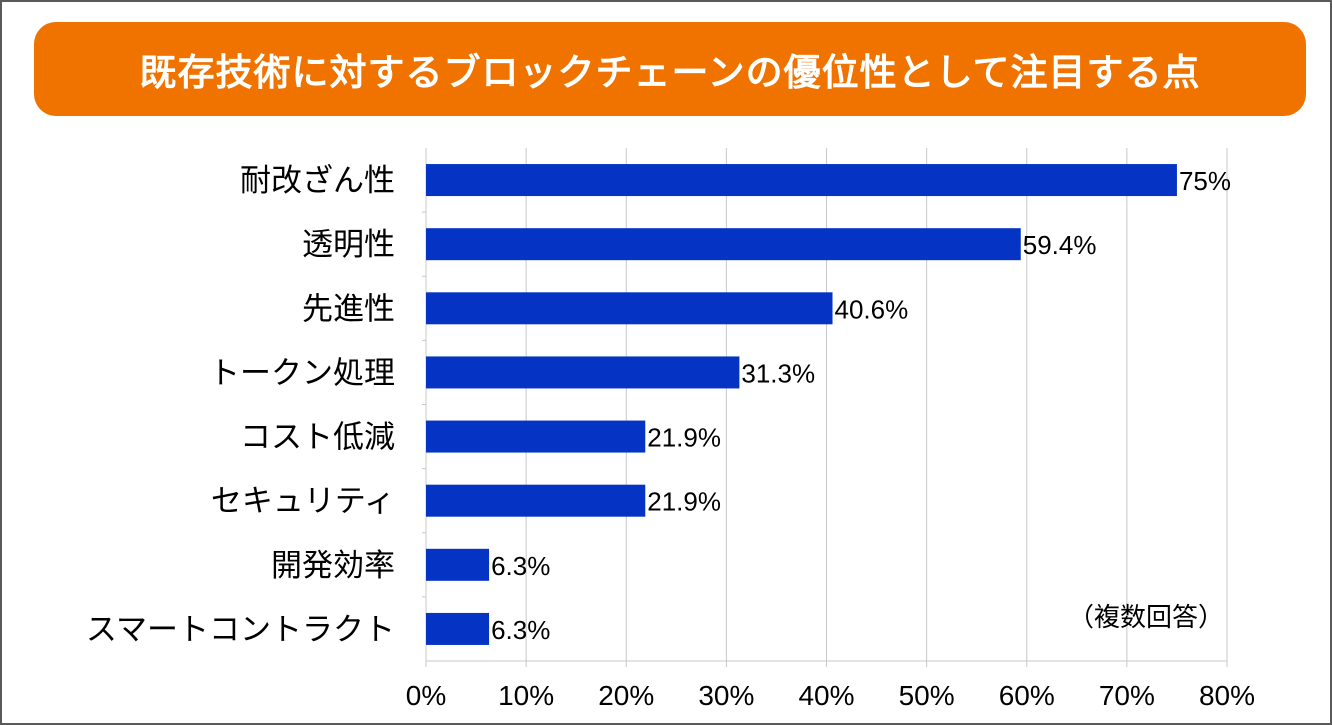  What do you see at coordinates (526, 695) in the screenshot?
I see `x-tick-label: 10%` at bounding box center [526, 695].